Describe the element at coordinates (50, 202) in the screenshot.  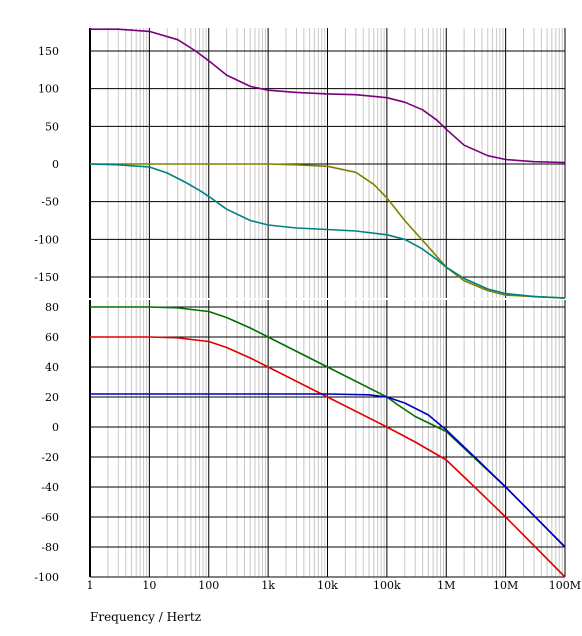
I see `y-tick-label: -50` at that location.